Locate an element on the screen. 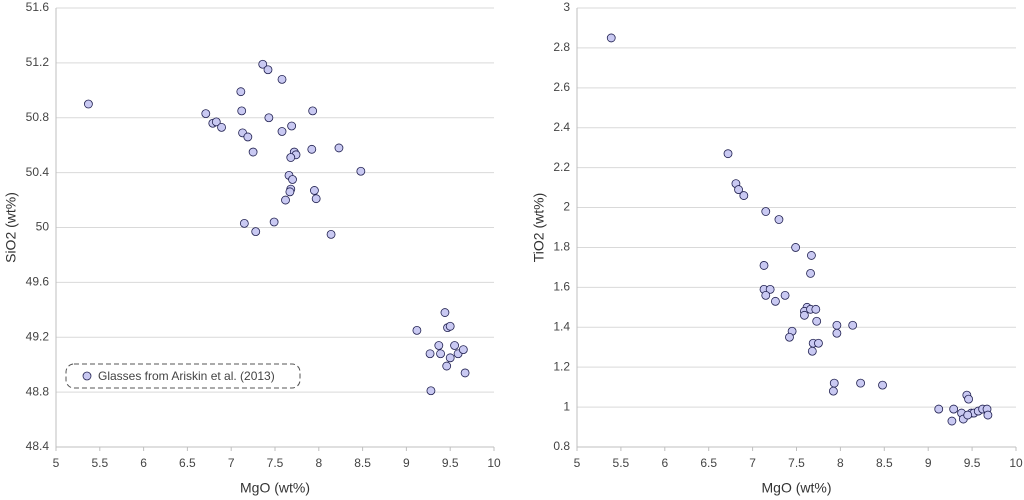 The image size is (1024, 500). y-tick-label: 2 is located at coordinates (566, 207).